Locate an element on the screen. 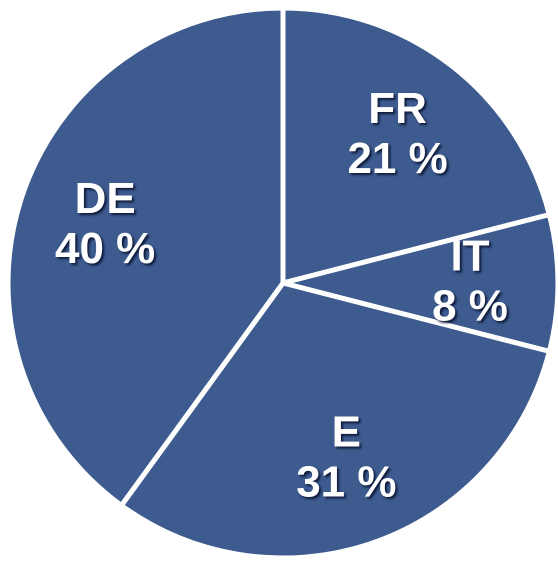 The height and width of the screenshot is (563, 558). slice-label: DE is located at coordinates (105, 198).